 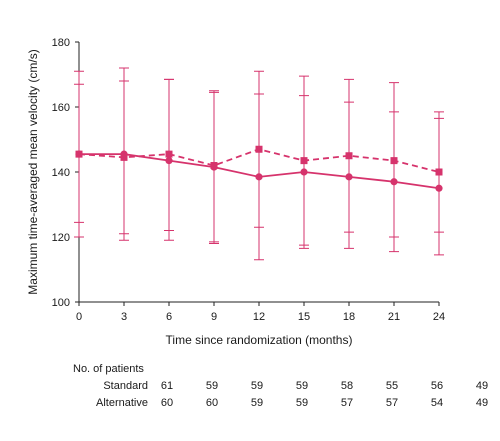 What do you see at coordinates (61, 108) in the screenshot?
I see `y-tick-label: 160` at bounding box center [61, 108].